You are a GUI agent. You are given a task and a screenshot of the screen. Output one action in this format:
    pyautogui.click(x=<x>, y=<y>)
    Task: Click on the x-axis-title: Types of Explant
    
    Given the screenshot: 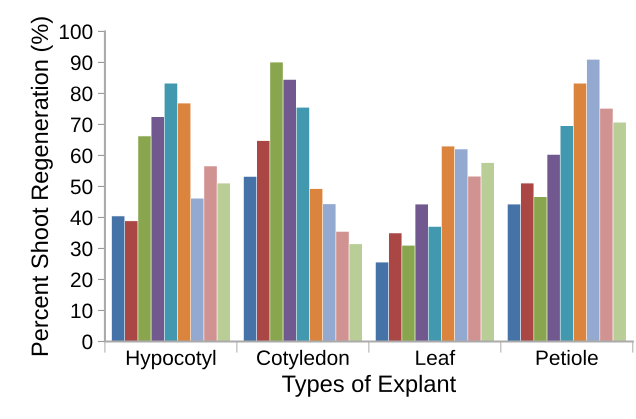 What is the action you would take?
    pyautogui.click(x=369, y=385)
    